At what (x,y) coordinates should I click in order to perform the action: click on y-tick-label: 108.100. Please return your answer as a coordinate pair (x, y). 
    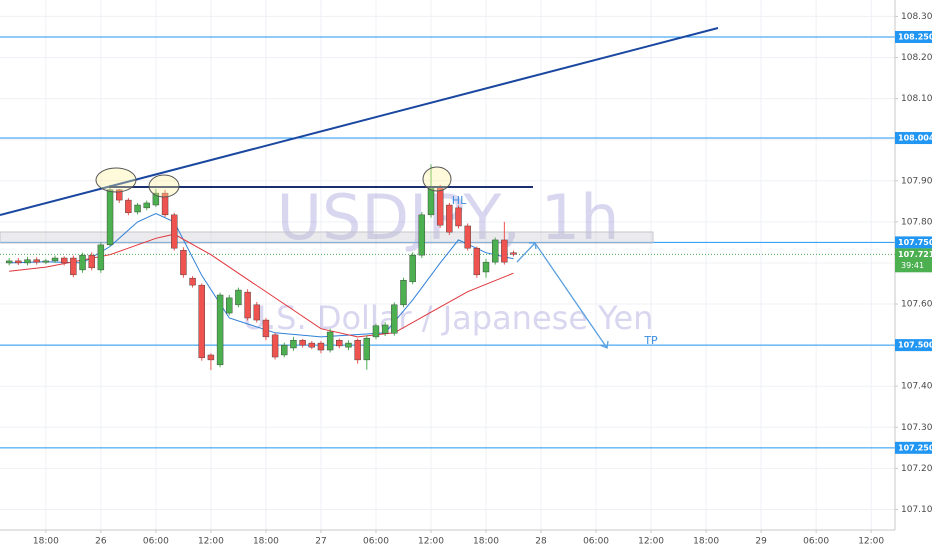
    Looking at the image, I should click on (916, 99).